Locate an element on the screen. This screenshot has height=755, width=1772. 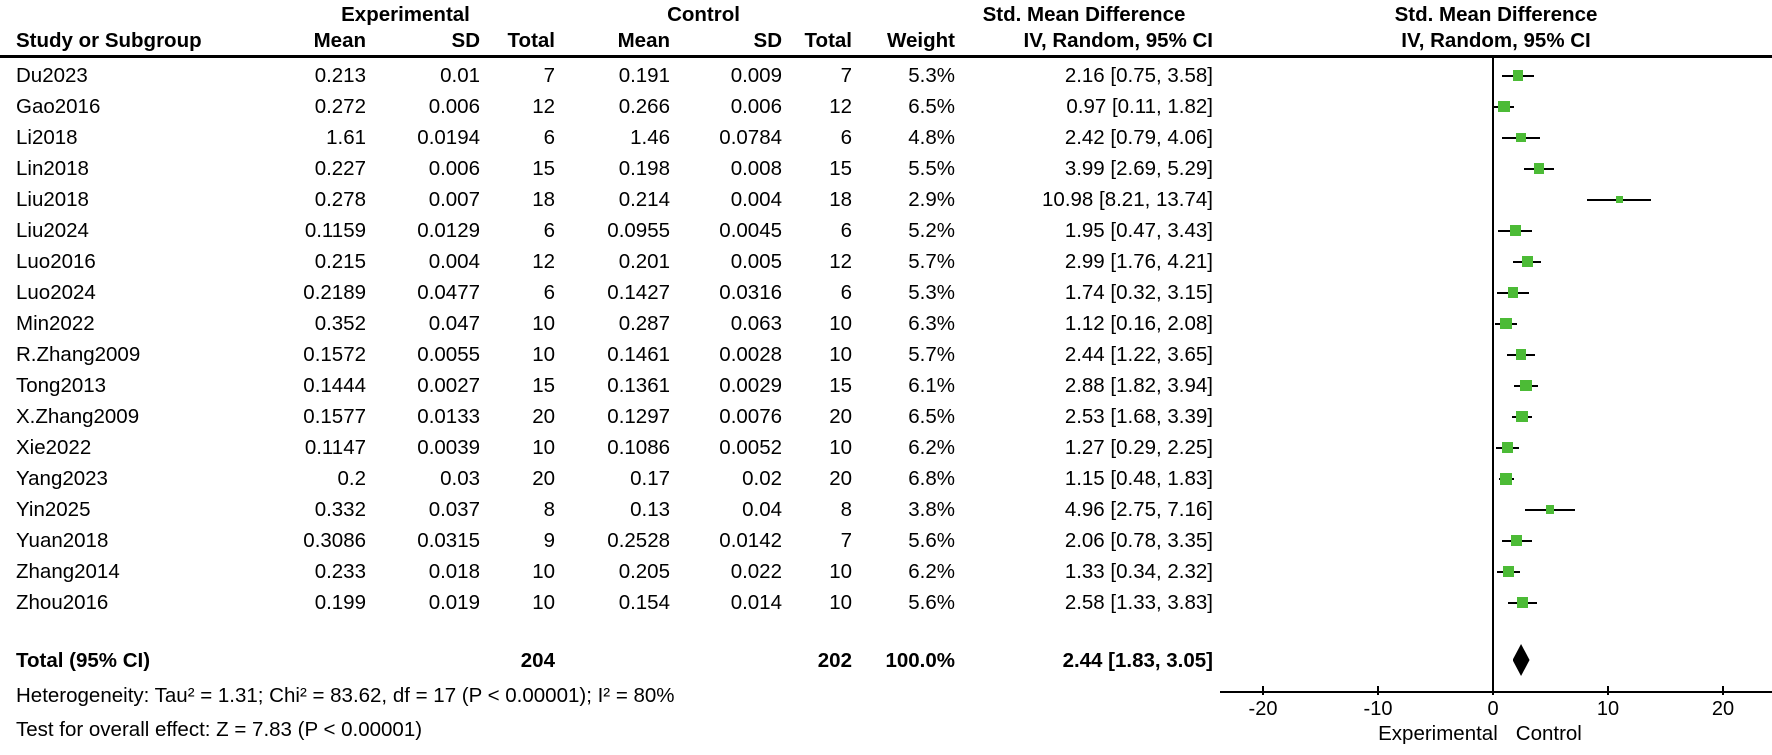
col-header-mean-ctl: Mean is located at coordinates (643, 40).